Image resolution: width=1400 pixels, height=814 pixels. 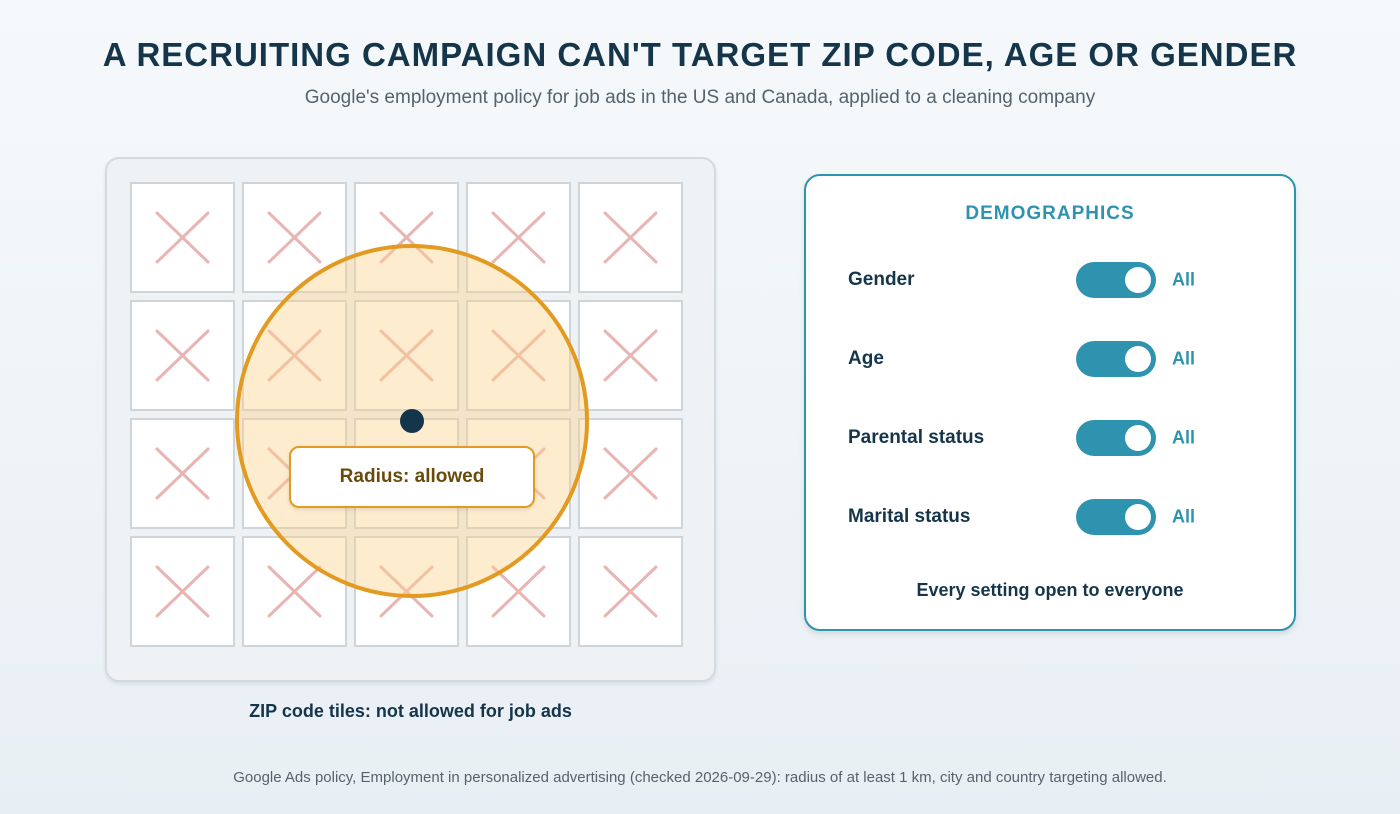 What do you see at coordinates (1050, 359) in the screenshot?
I see `demographics-row-age: Age All` at bounding box center [1050, 359].